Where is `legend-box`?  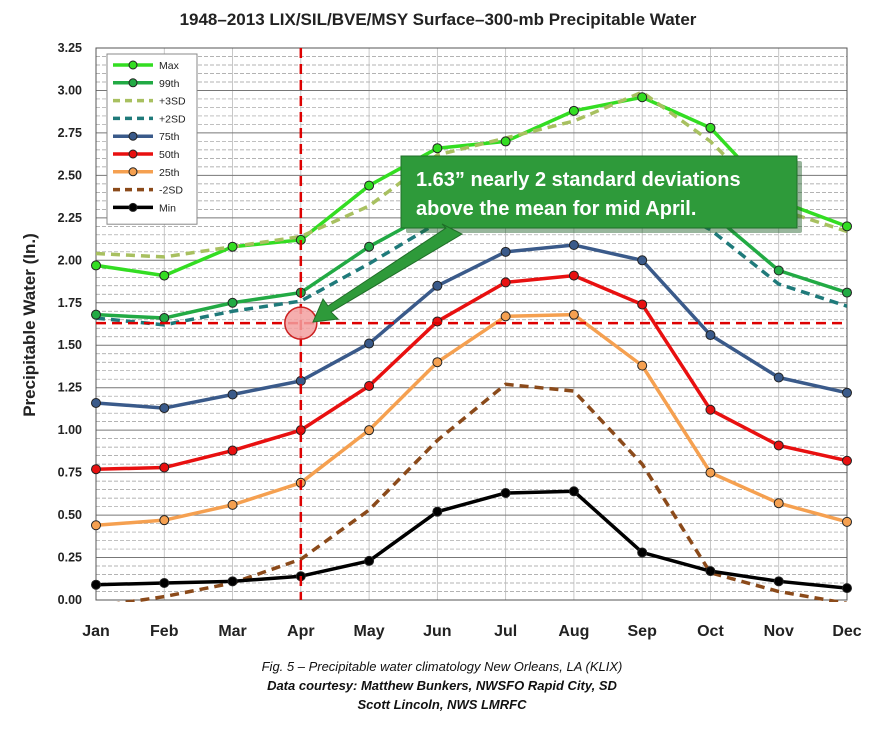 legend-box is located at coordinates (152, 139).